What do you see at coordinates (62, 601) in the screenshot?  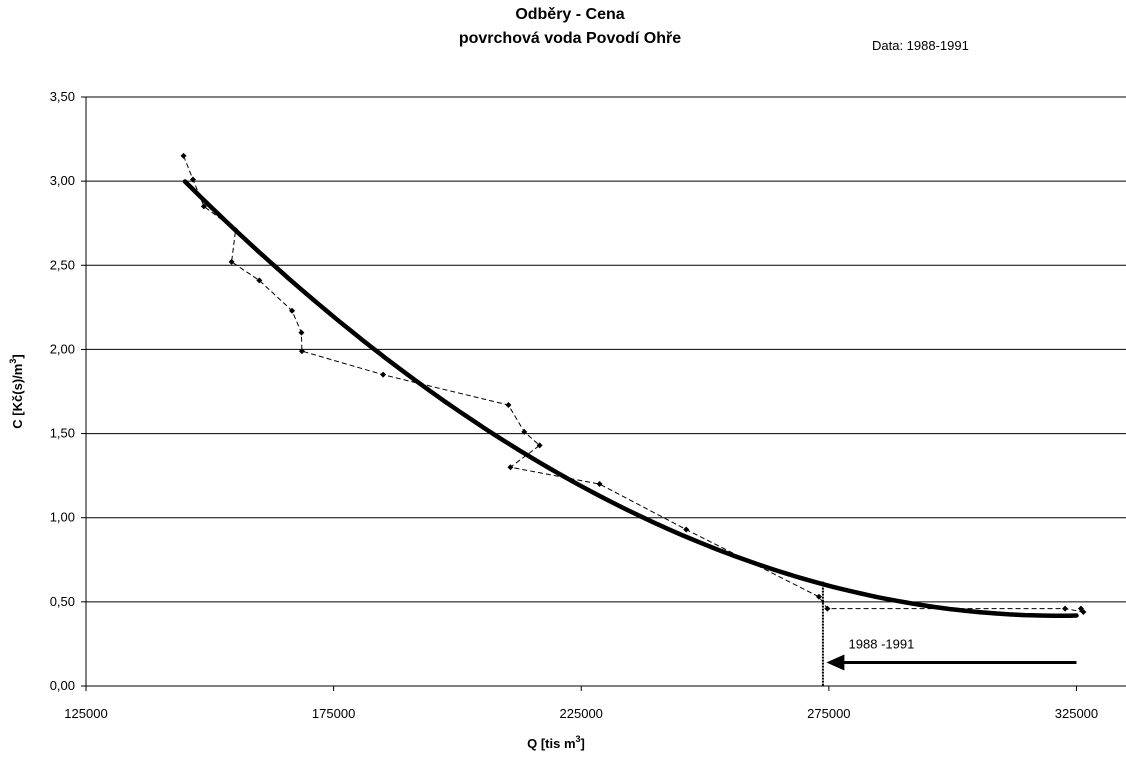 I see `y-tick-label: 0,50` at bounding box center [62, 601].